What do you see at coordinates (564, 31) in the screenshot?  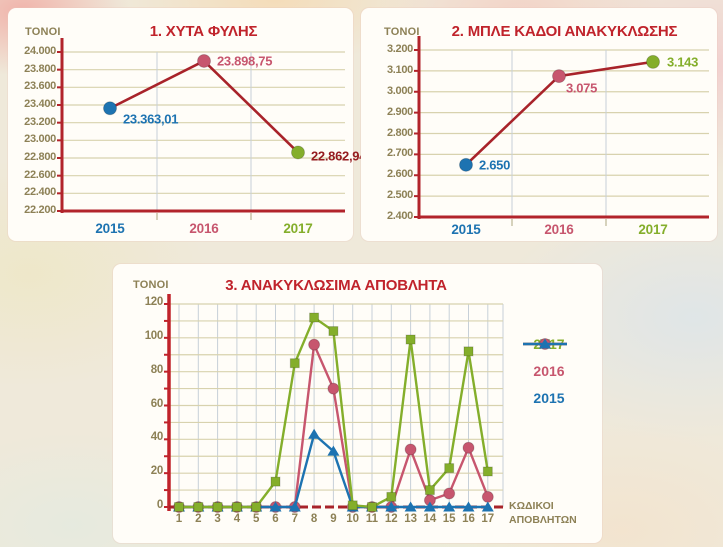 I see `chart2-title: 2. ΜΠΛΕ ΚΑΔΟΙ ΑΝΑΚΥΚΛΩΣΗΣ` at bounding box center [564, 31].